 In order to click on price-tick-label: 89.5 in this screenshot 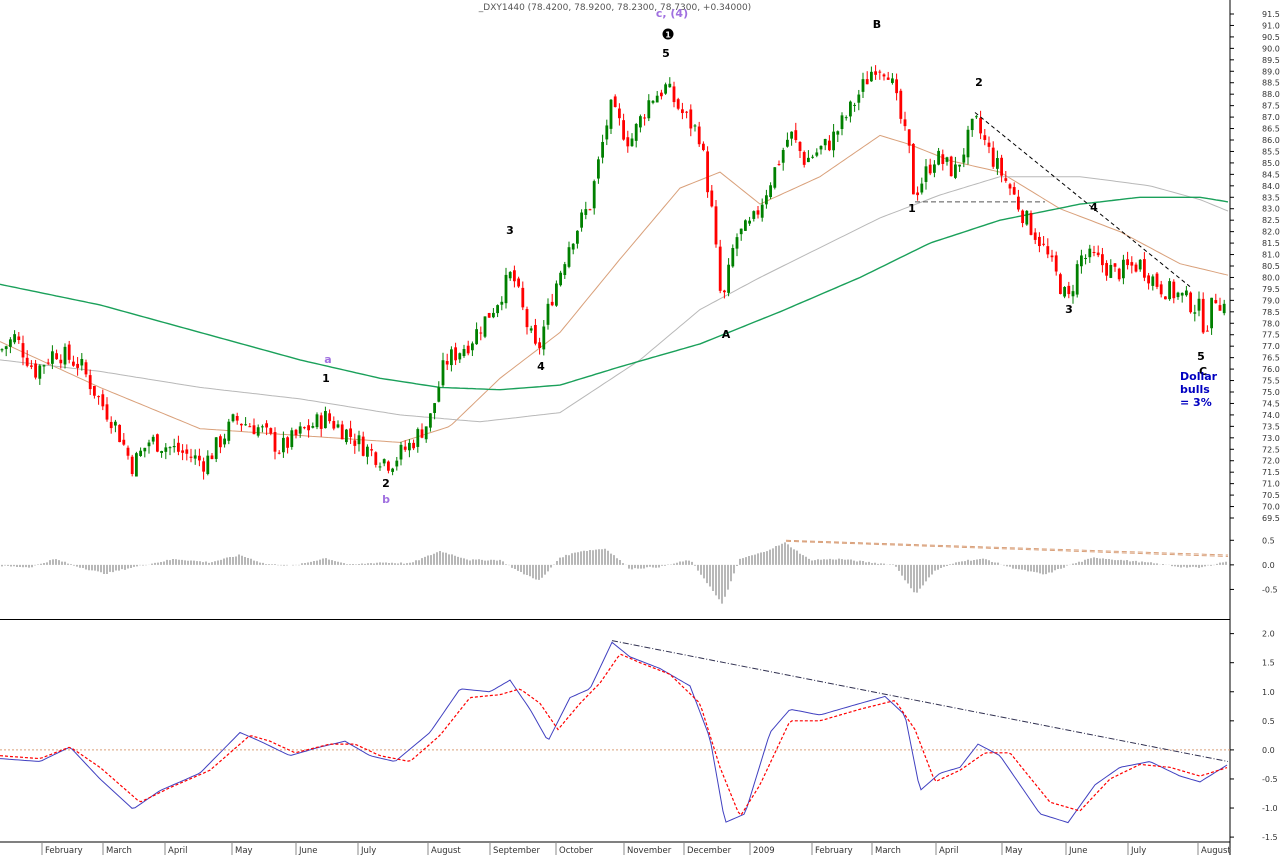, I will do `click(1271, 60)`.